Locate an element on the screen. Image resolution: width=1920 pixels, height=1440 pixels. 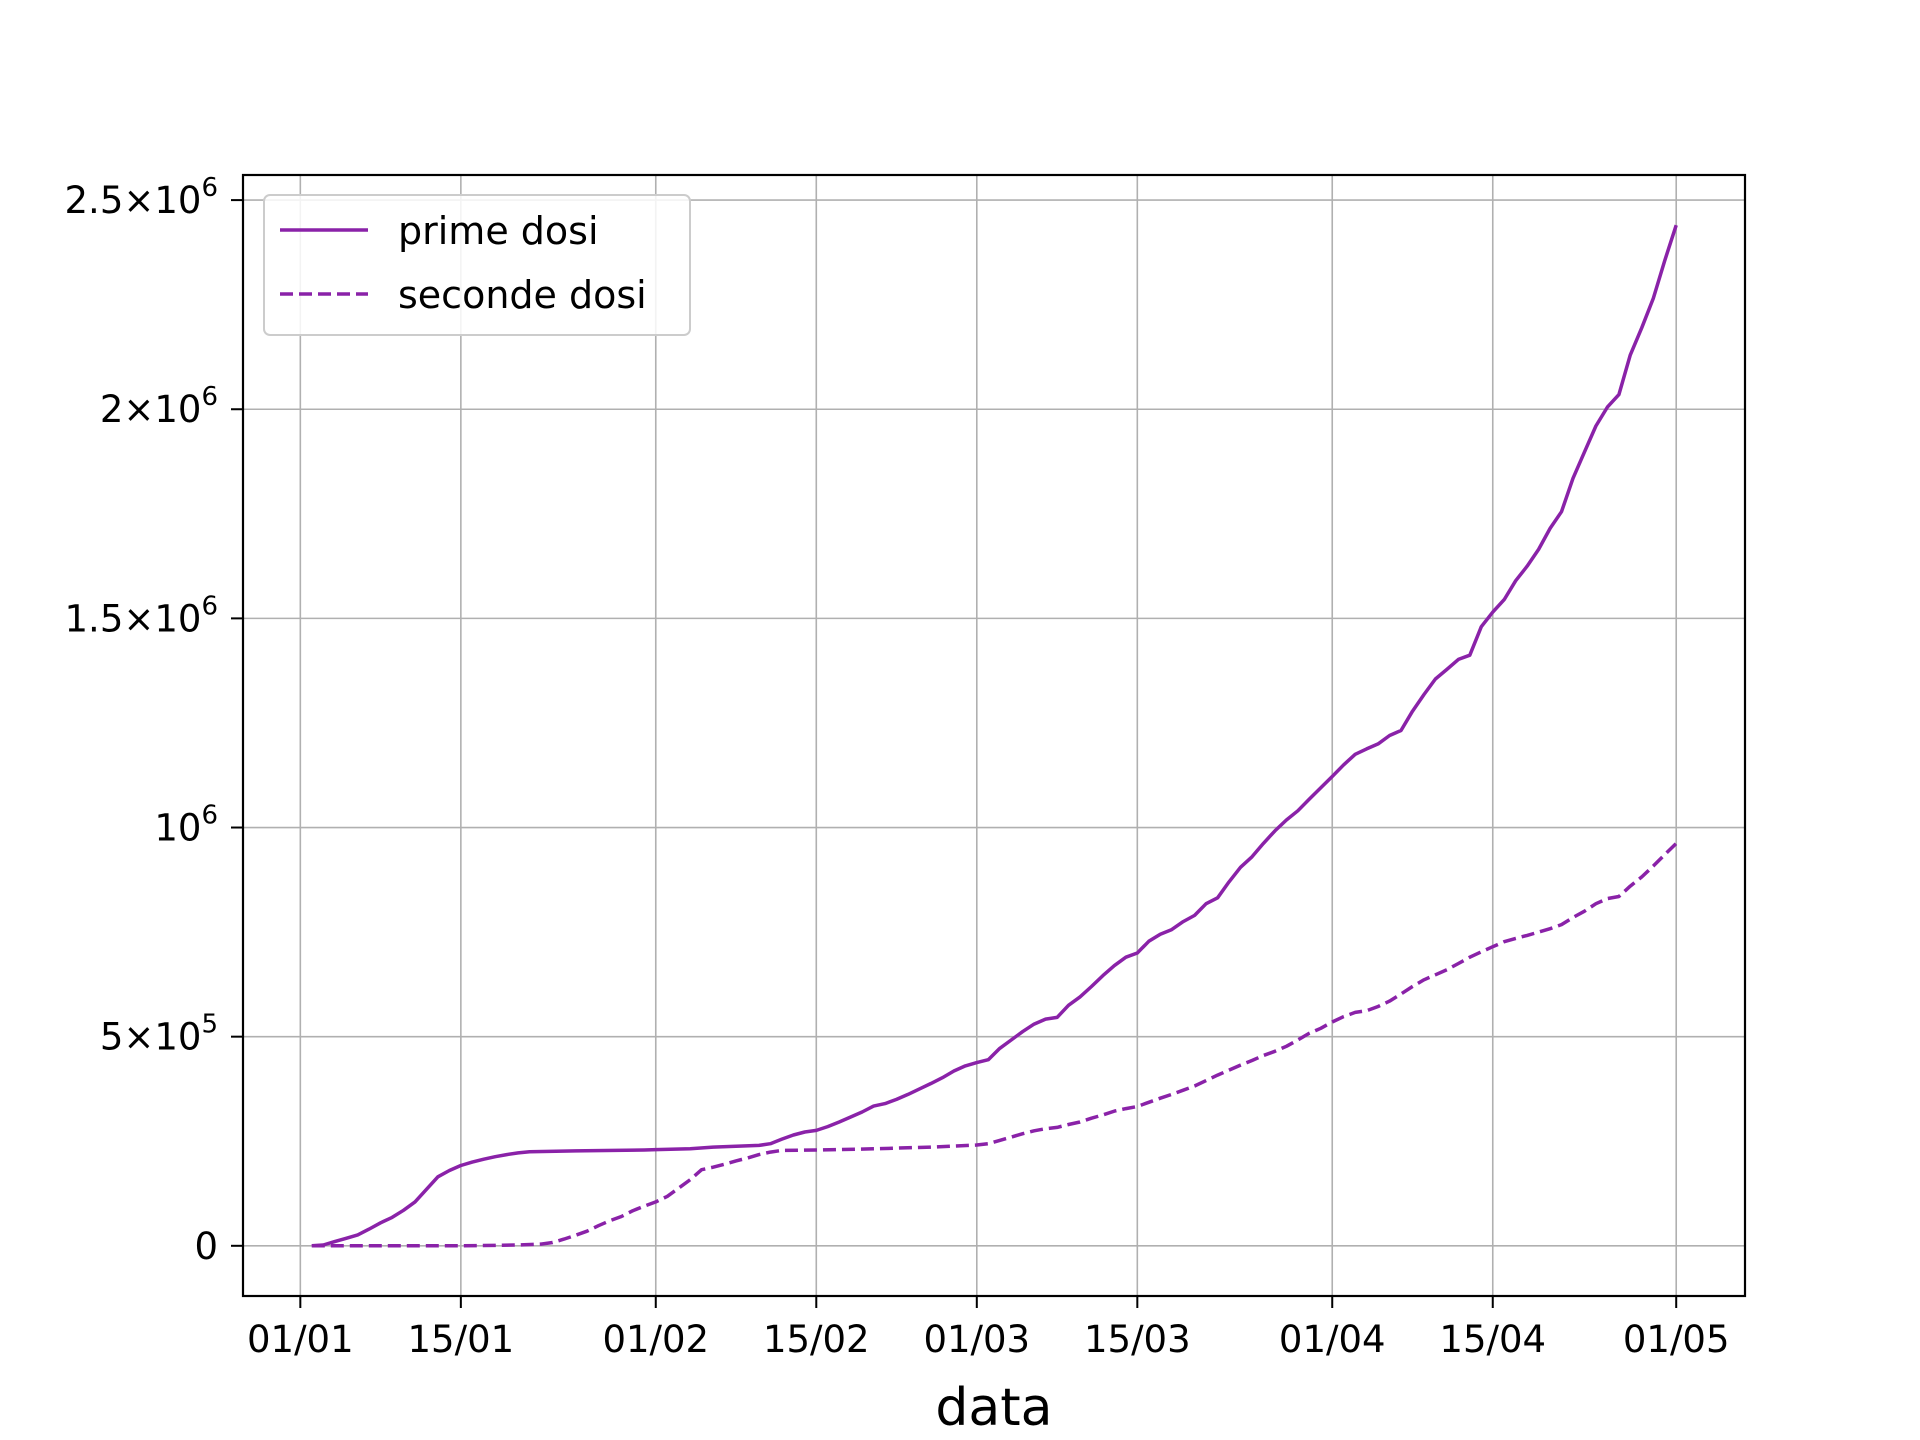
legend-box is located at coordinates (477, 265).